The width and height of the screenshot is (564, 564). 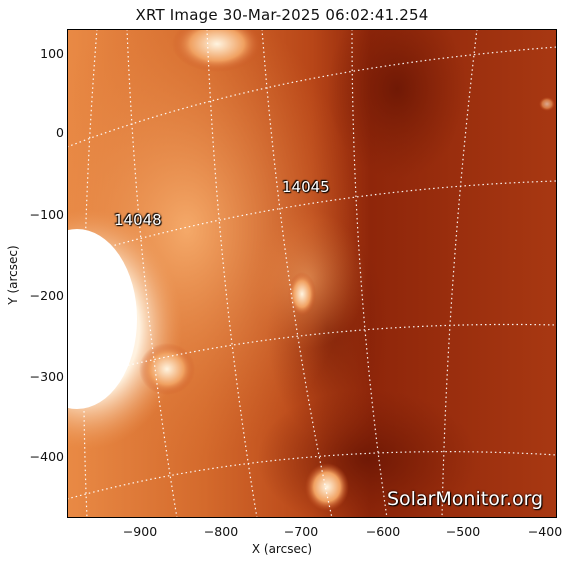 I want to click on y-tick: 100, so click(x=52, y=53).